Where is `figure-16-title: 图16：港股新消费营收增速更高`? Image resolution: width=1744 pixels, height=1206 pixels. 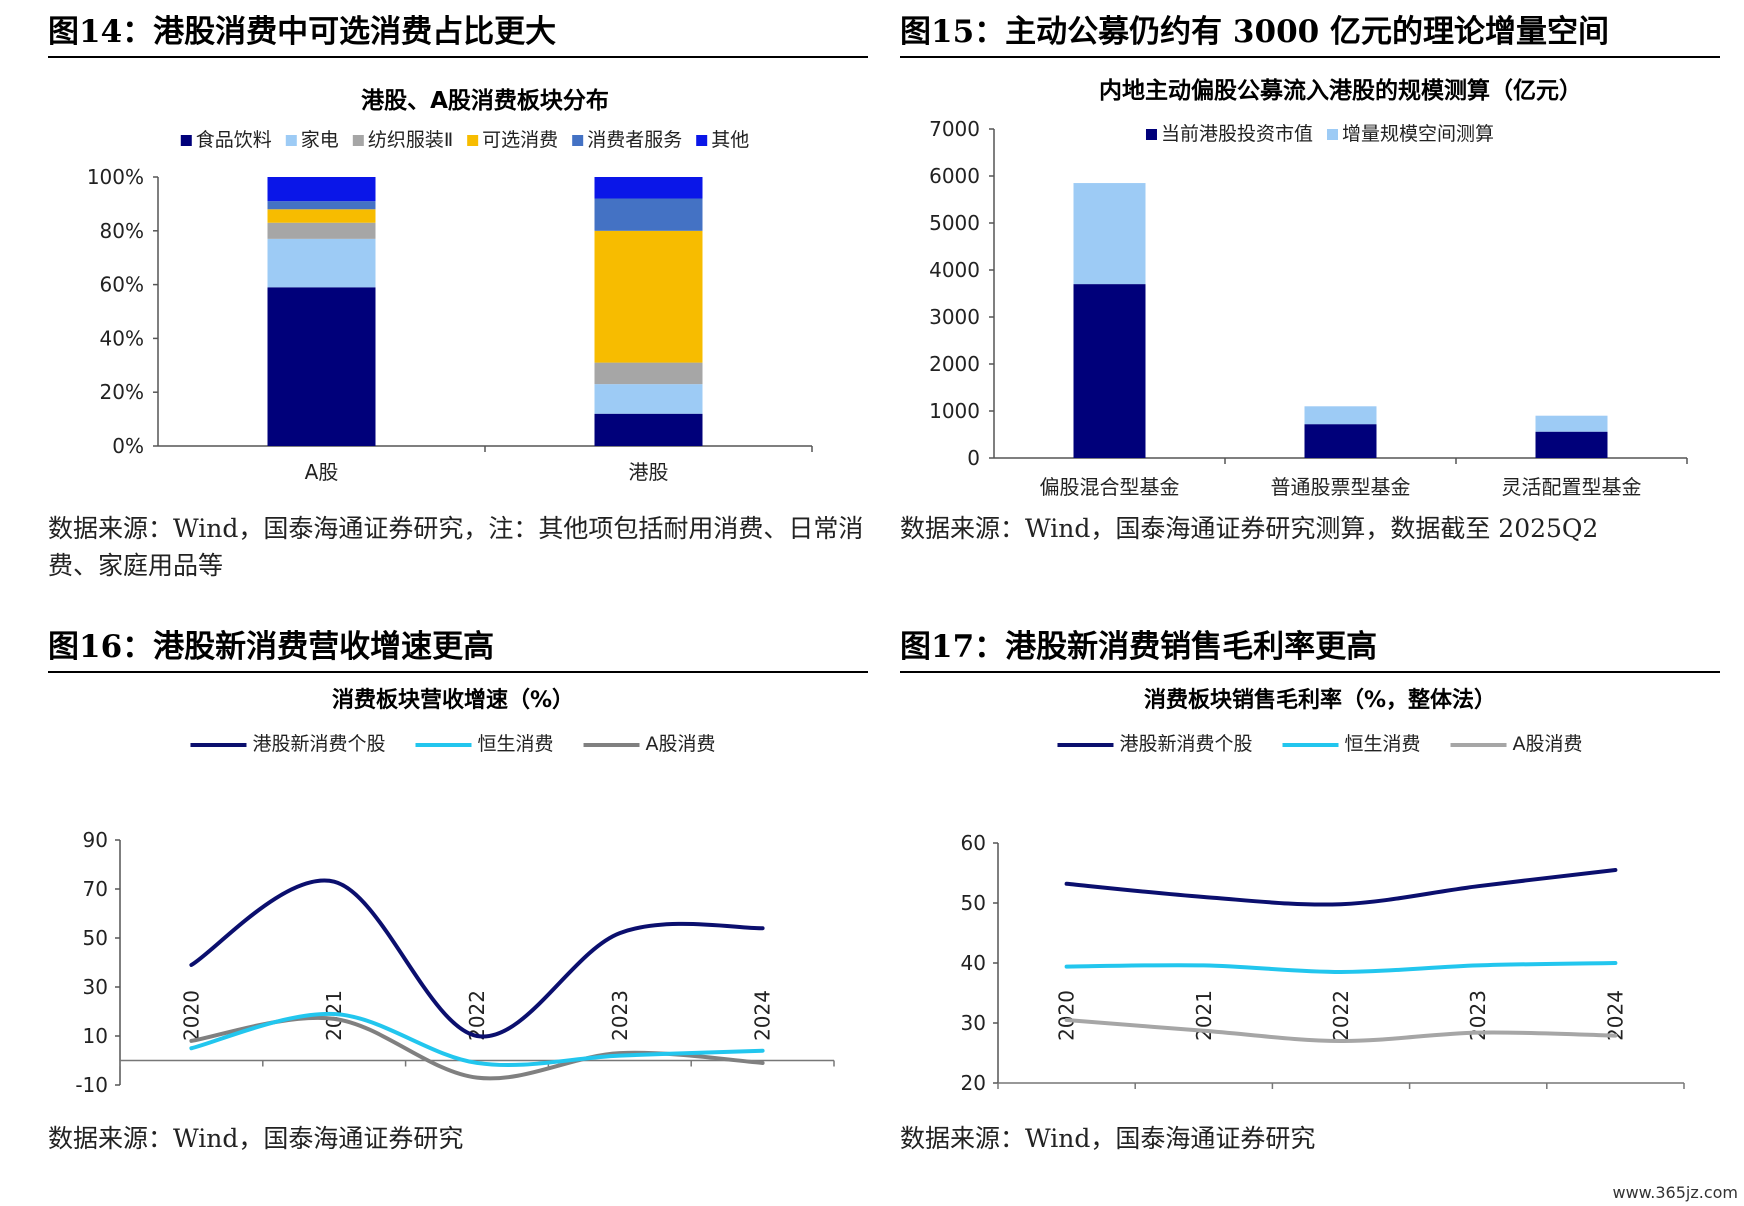 figure-16-title: 图16：港股新消费营收增速更高 is located at coordinates (271, 647).